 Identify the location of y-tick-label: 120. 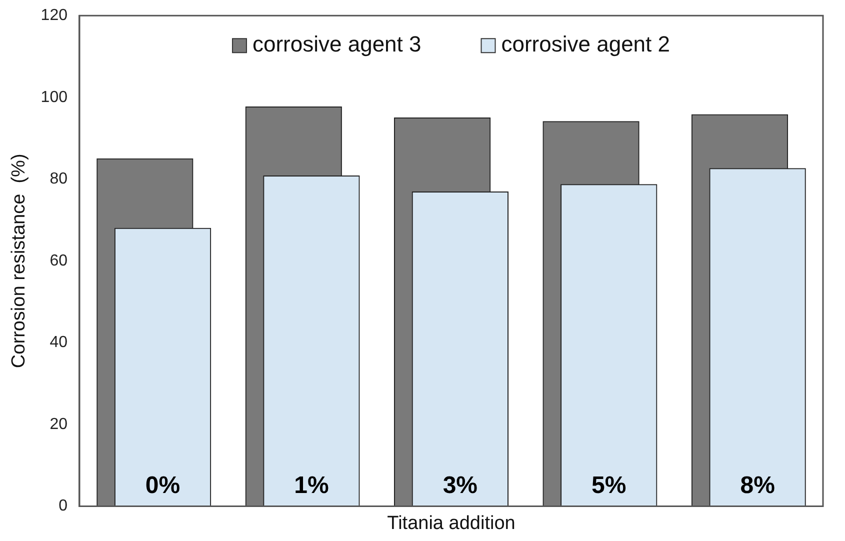
(54, 15).